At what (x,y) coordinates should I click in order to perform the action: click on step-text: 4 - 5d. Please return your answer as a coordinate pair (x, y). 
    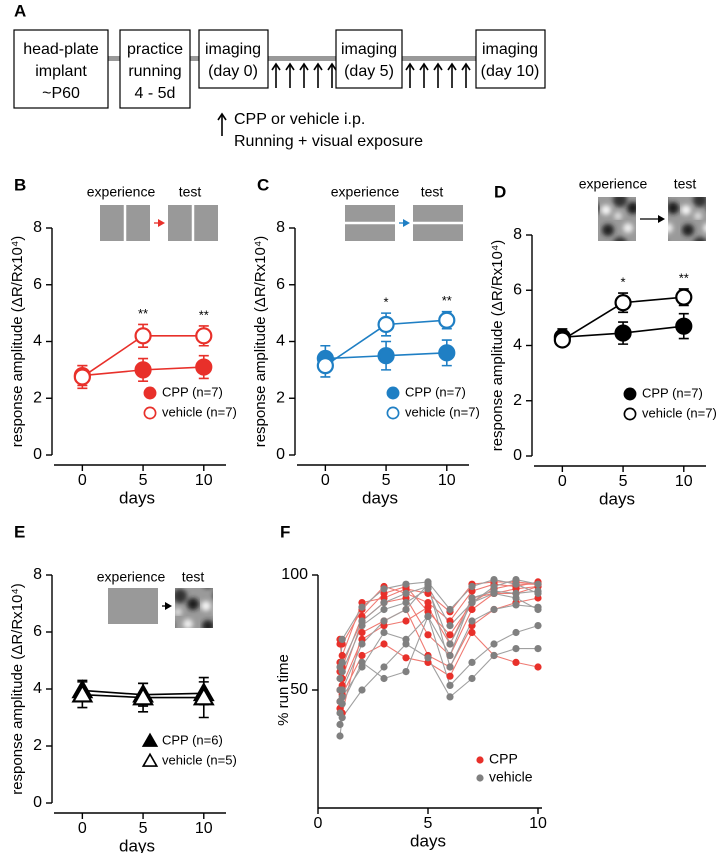
    Looking at the image, I should click on (155, 93).